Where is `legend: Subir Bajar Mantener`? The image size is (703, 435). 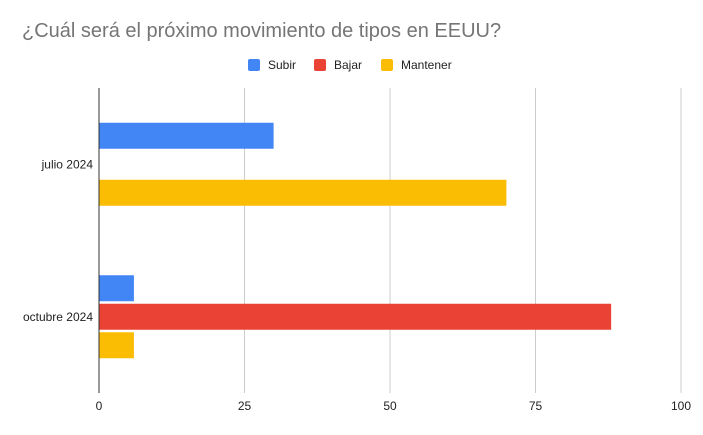 legend: Subir Bajar Mantener is located at coordinates (351, 67).